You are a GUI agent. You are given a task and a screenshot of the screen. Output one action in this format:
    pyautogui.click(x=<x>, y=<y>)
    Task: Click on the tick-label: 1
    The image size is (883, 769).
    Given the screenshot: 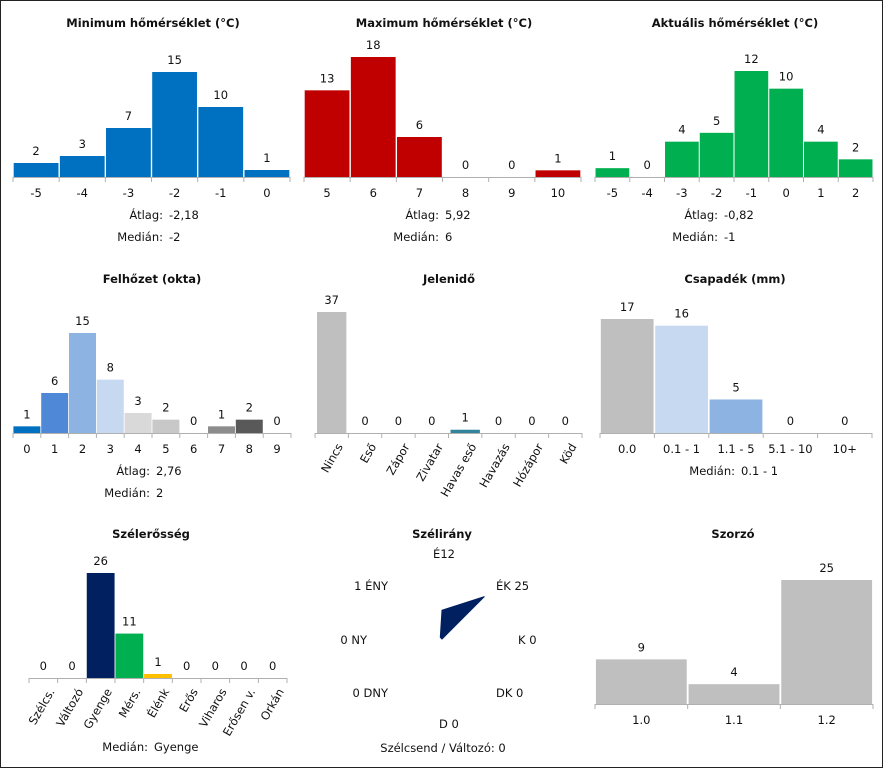 What is the action you would take?
    pyautogui.click(x=820, y=193)
    